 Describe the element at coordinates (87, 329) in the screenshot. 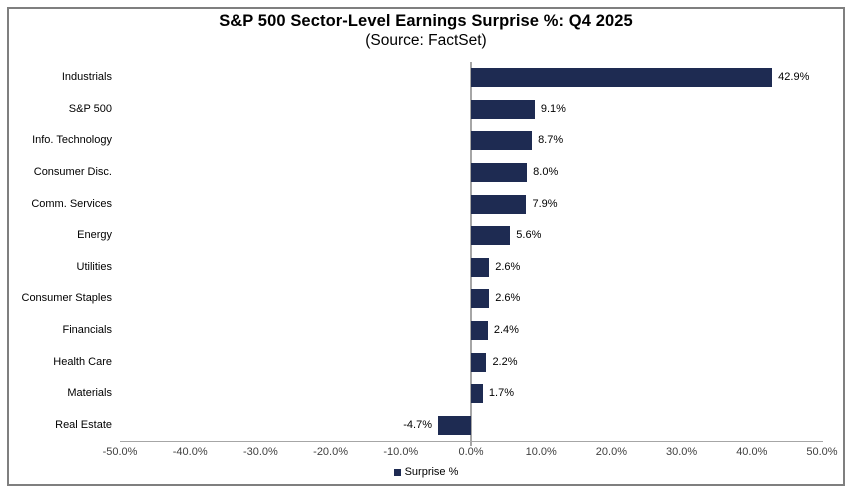

I see `category-label: Financials` at that location.